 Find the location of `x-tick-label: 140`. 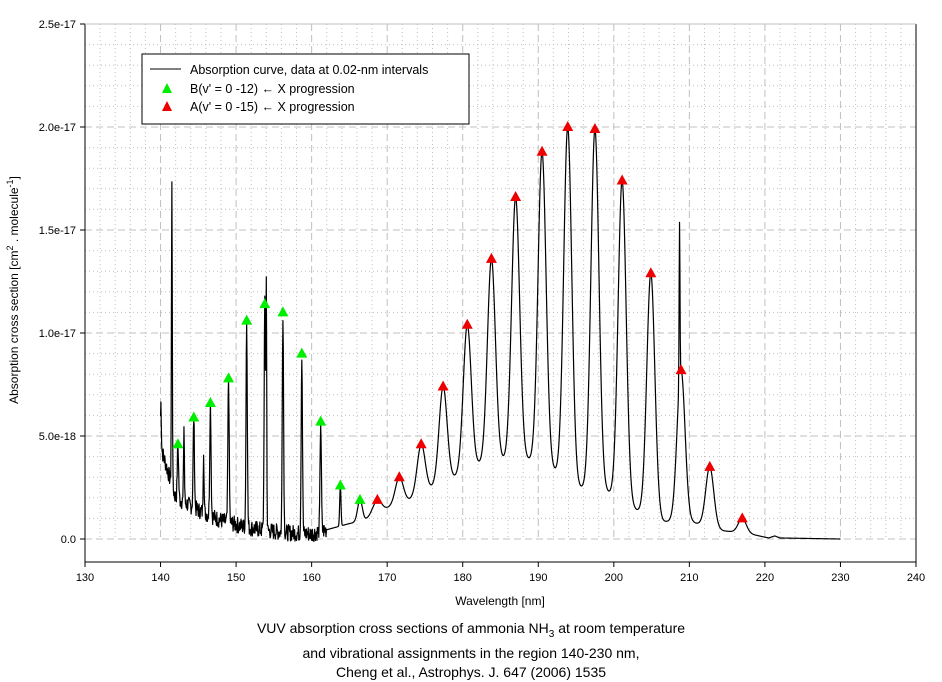

x-tick-label: 140 is located at coordinates (160, 578).